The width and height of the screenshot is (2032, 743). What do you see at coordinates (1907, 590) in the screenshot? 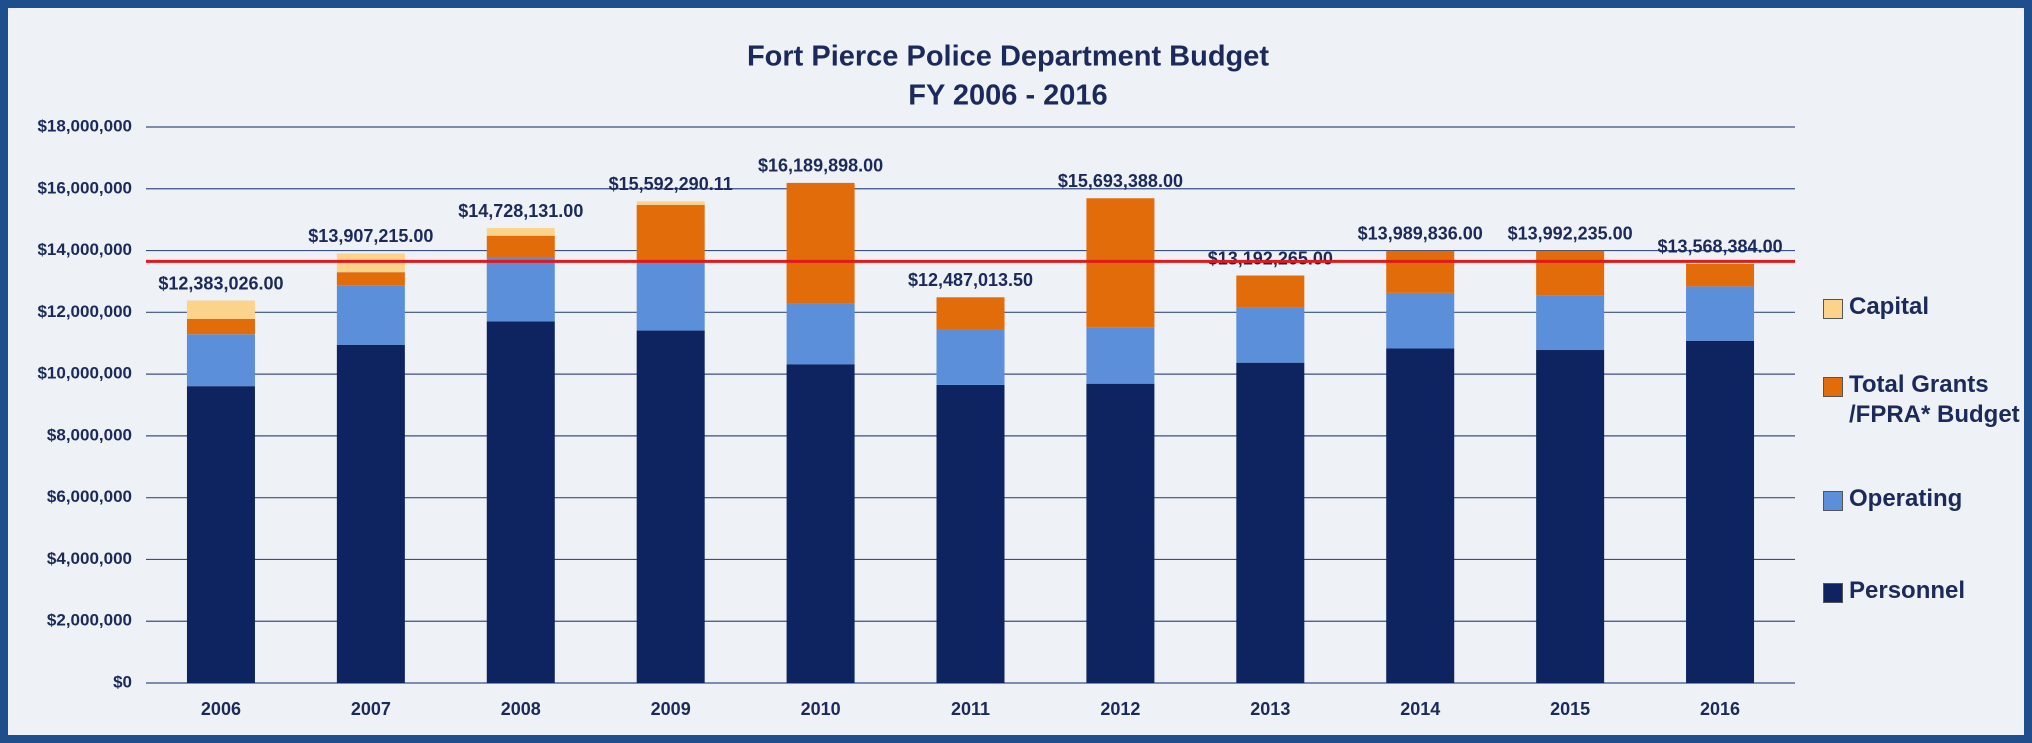
I see `legend-label: Personnel` at bounding box center [1907, 590].